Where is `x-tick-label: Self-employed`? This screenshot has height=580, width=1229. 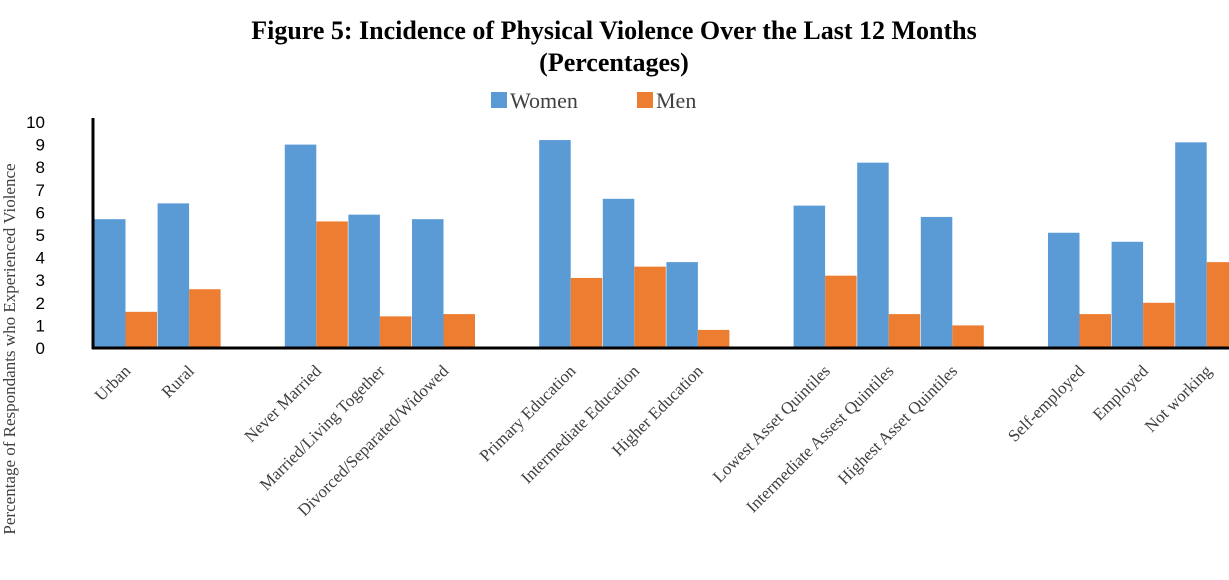 x-tick-label: Self-employed is located at coordinates (1046, 403).